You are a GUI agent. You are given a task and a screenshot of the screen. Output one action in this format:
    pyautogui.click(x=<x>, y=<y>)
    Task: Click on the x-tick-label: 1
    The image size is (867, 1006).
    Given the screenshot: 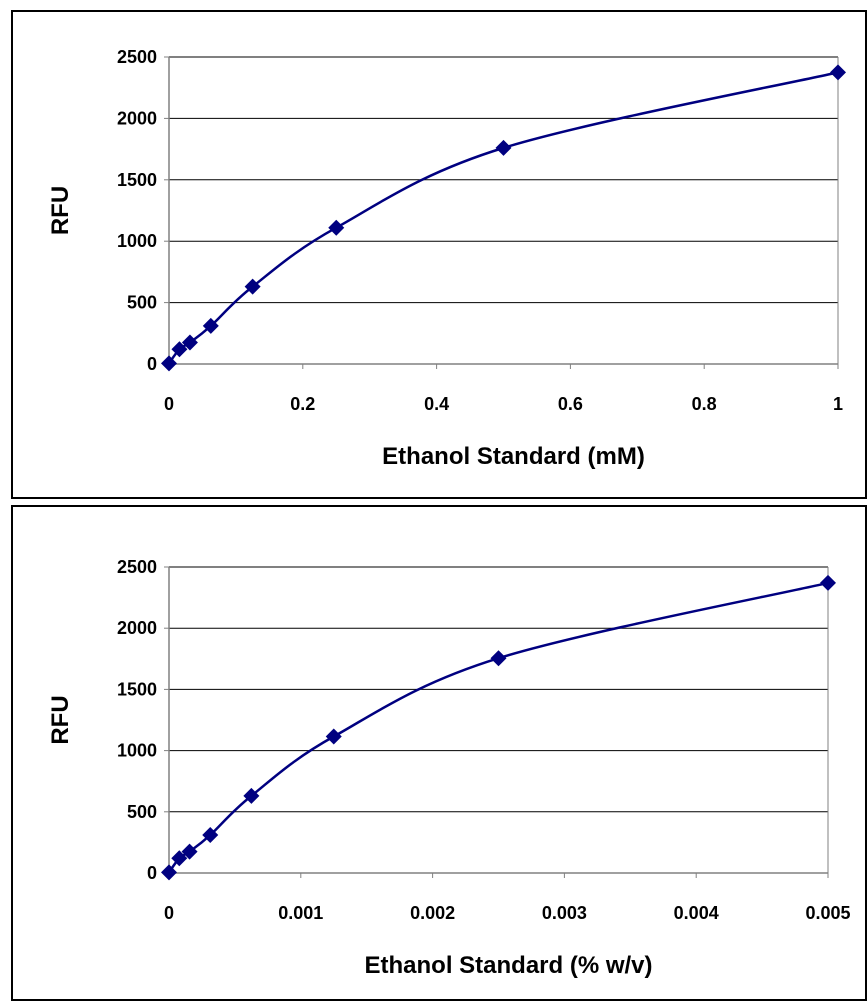 What is the action you would take?
    pyautogui.click(x=838, y=404)
    